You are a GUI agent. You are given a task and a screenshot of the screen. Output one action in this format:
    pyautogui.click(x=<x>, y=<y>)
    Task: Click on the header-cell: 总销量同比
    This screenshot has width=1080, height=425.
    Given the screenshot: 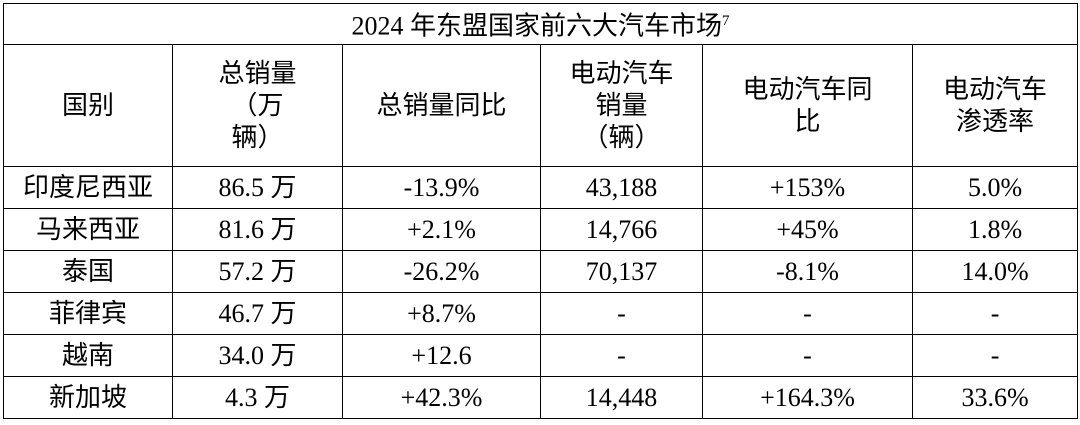 What is the action you would take?
    pyautogui.click(x=441, y=105)
    